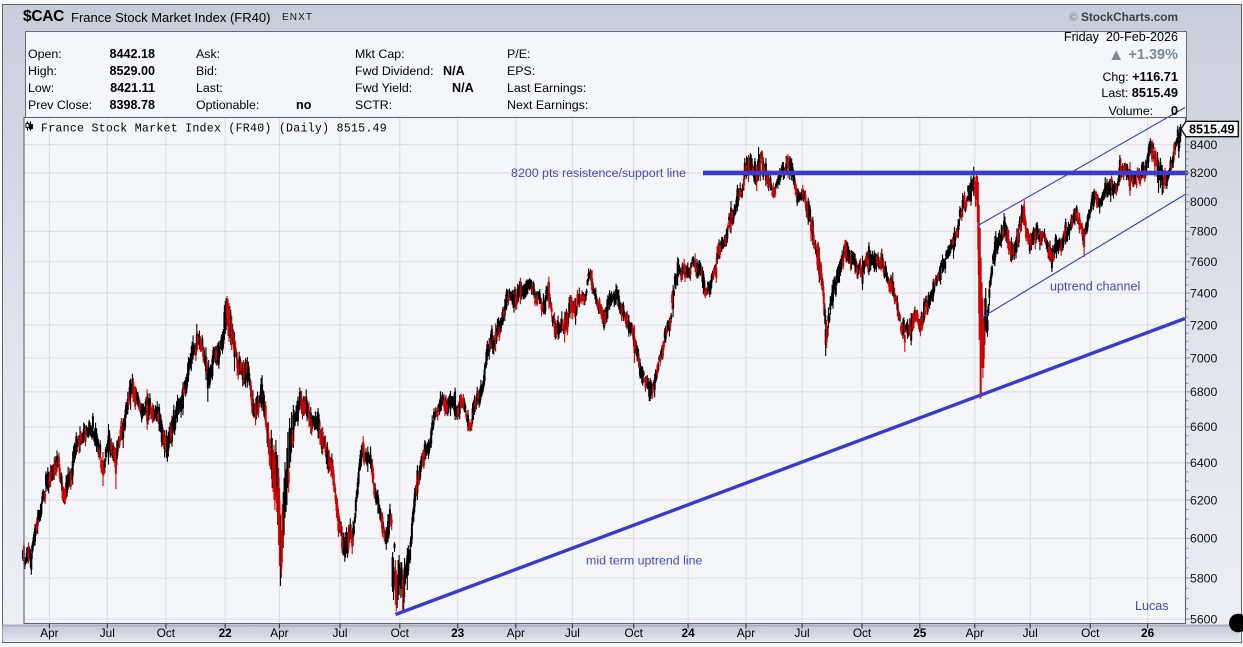 The image size is (1243, 647). Describe the element at coordinates (1204, 145) in the screenshot. I see `svg-text: 8400` at that location.